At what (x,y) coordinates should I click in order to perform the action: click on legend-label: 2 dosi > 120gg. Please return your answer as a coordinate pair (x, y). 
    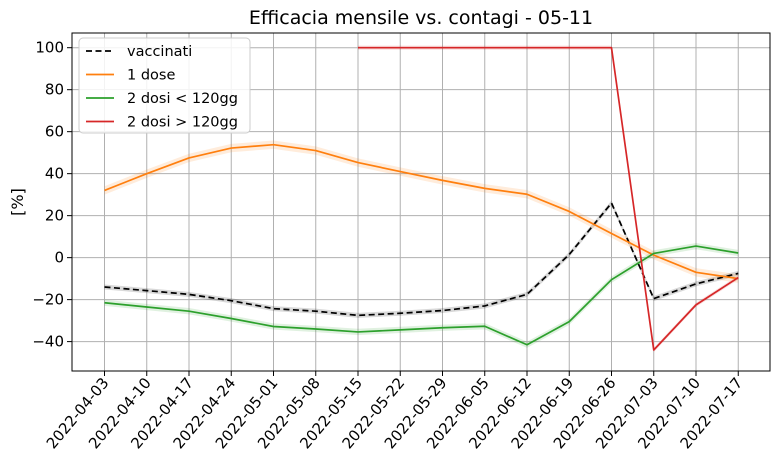
    Looking at the image, I should click on (182, 123).